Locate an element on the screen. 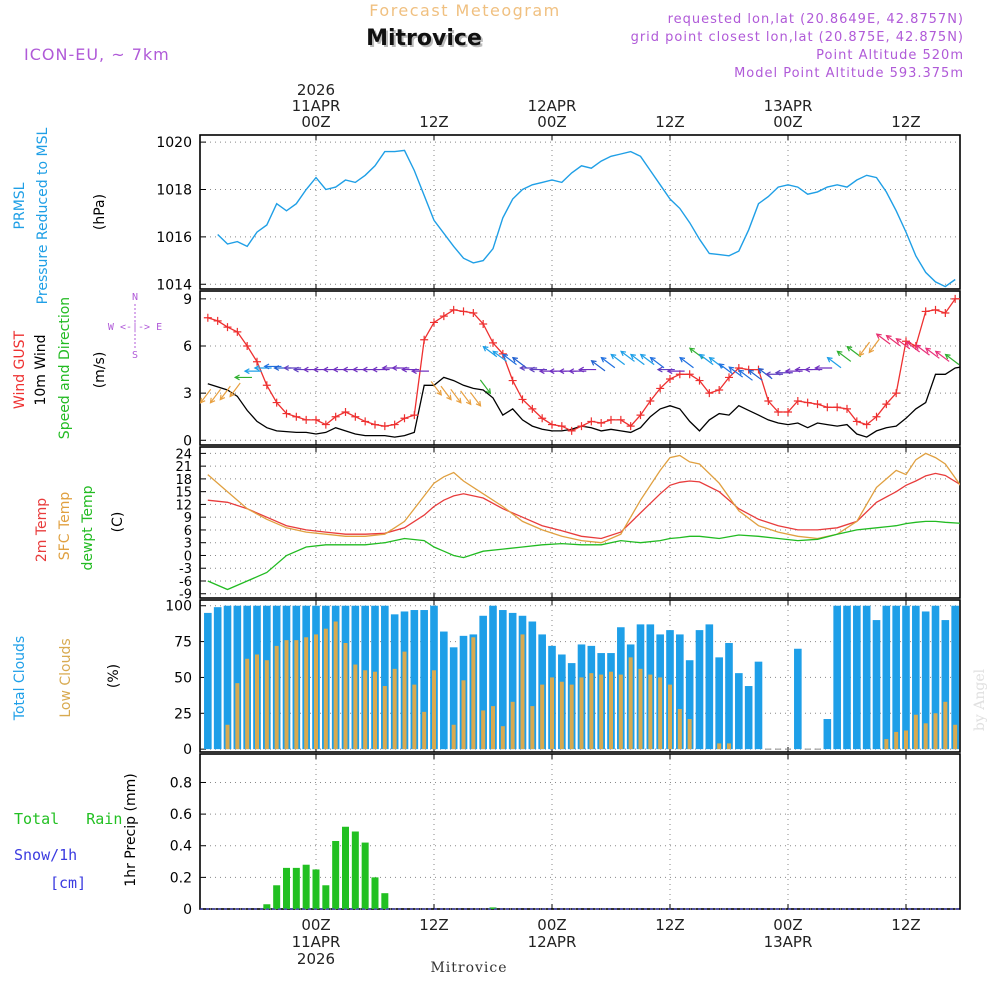  pressure-frame is located at coordinates (580, 212).